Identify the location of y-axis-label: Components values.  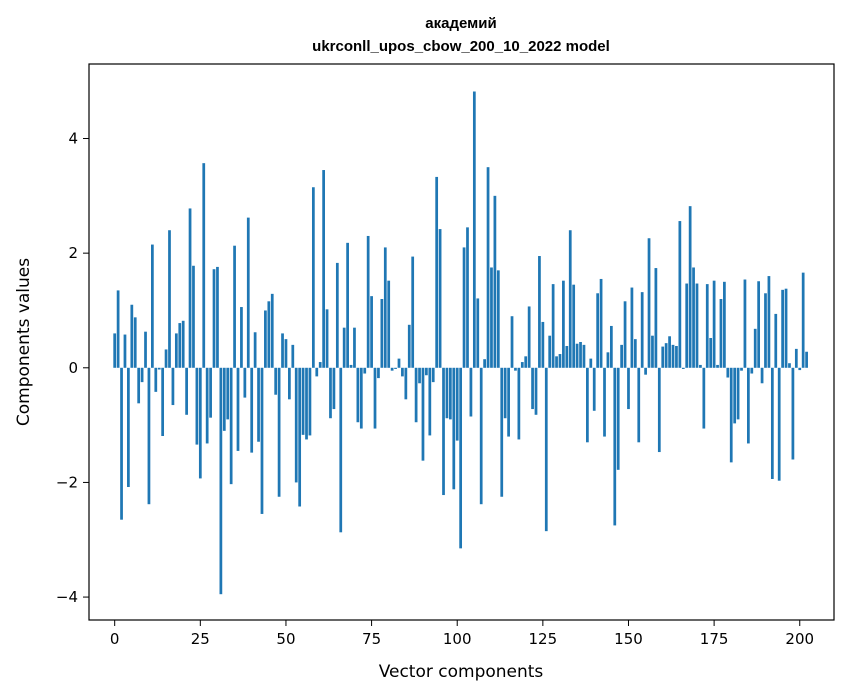
(24, 342).